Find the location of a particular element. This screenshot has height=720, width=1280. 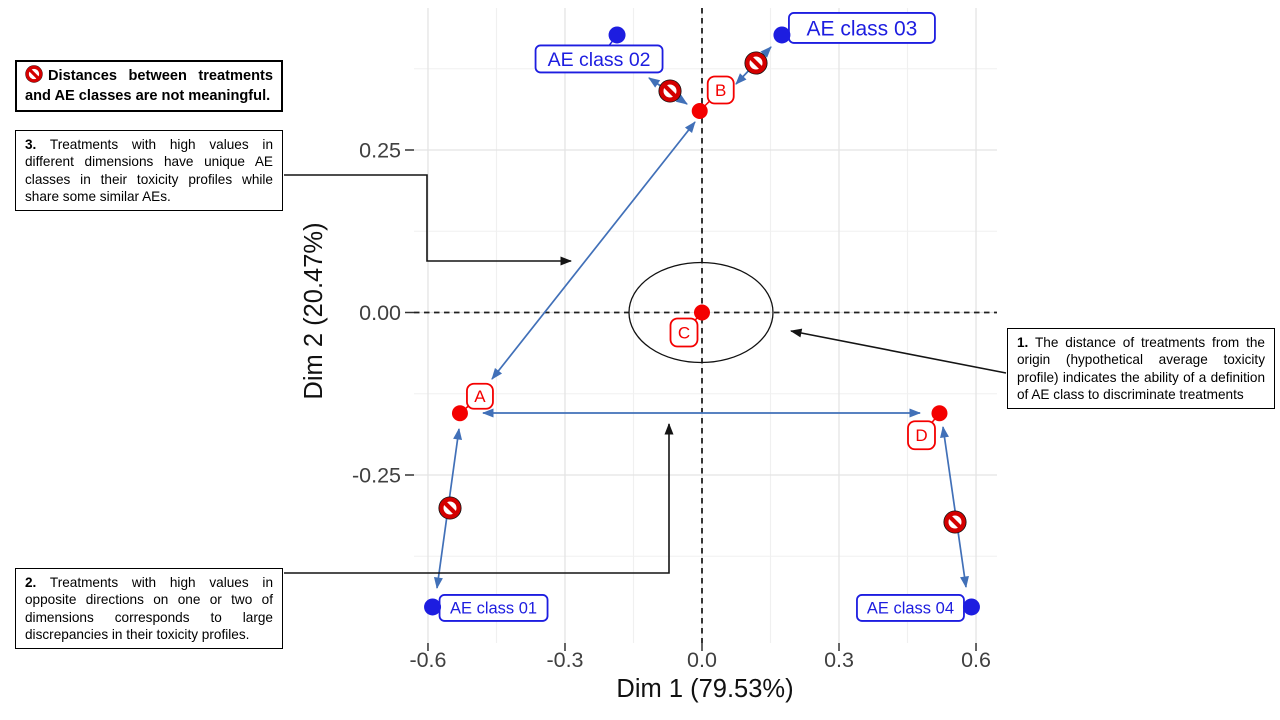

callout-note3 is located at coordinates (428, 220).